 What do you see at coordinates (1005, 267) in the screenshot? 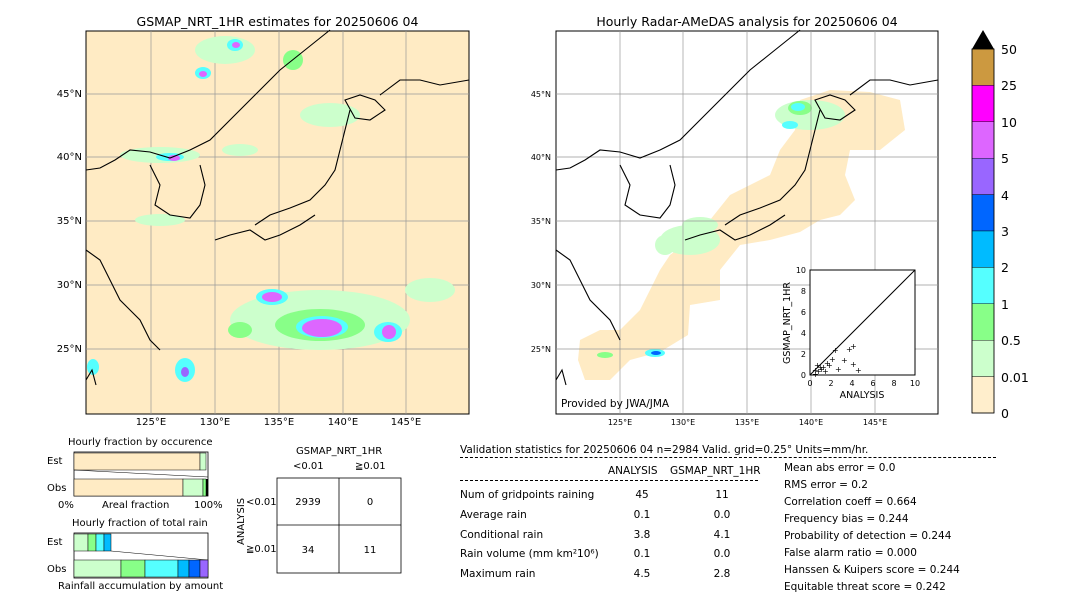
I see `colorbar-label: 2` at bounding box center [1005, 267].